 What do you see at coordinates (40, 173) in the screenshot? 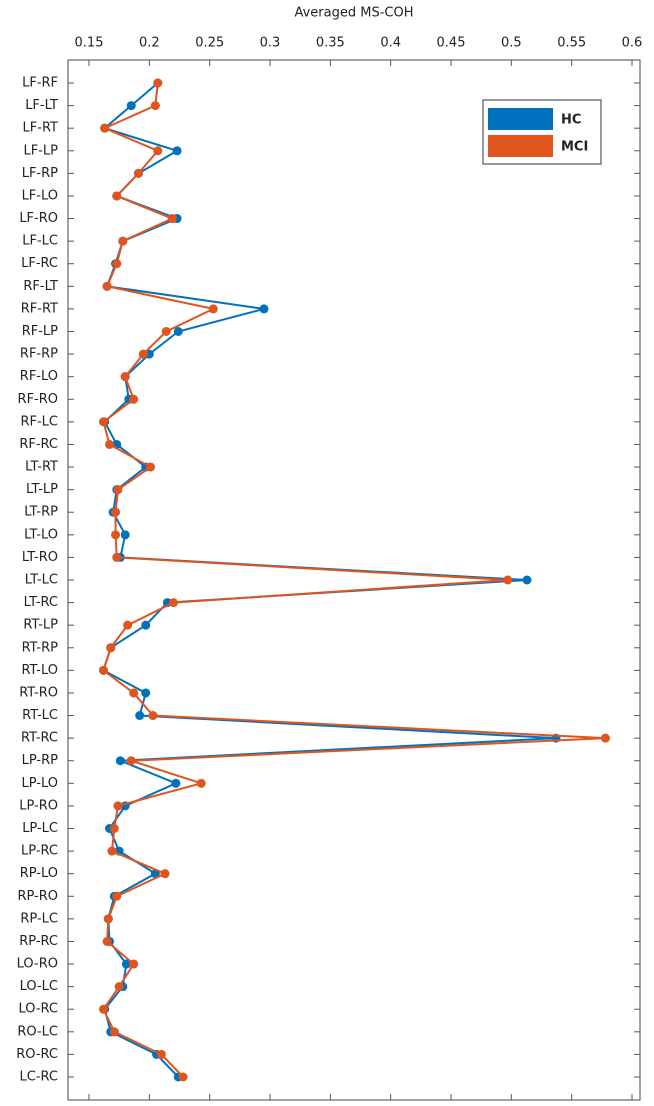
I see `y-tick-label: LF-RP` at bounding box center [40, 173].